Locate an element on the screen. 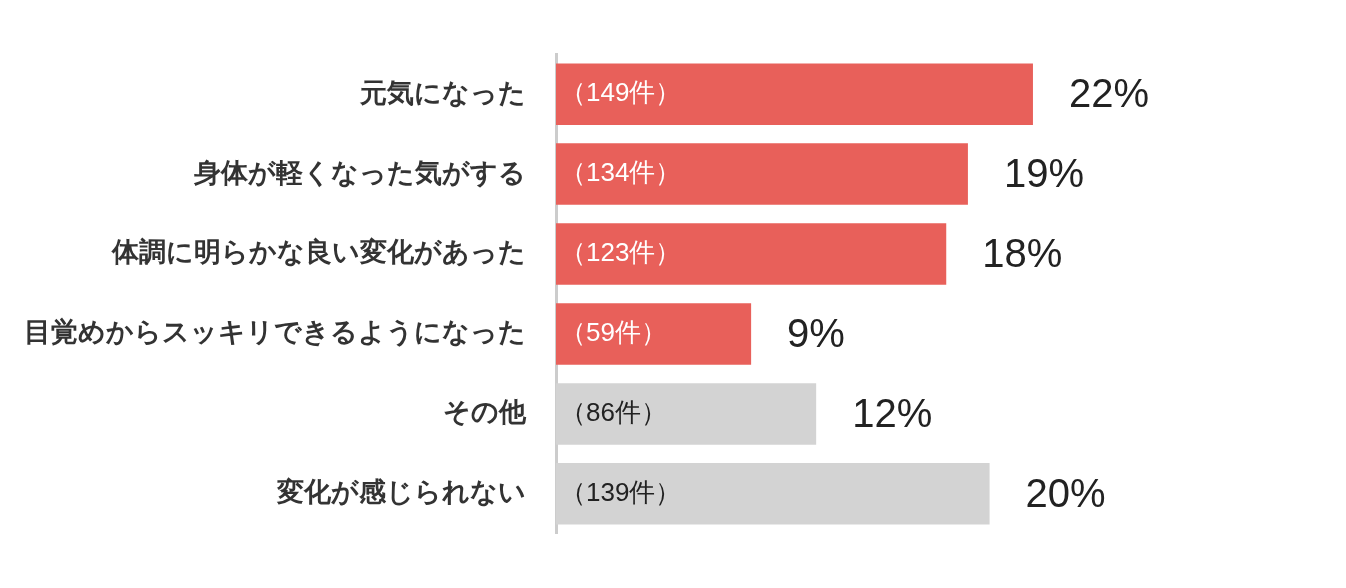  annotation: （59件） is located at coordinates (613, 332).